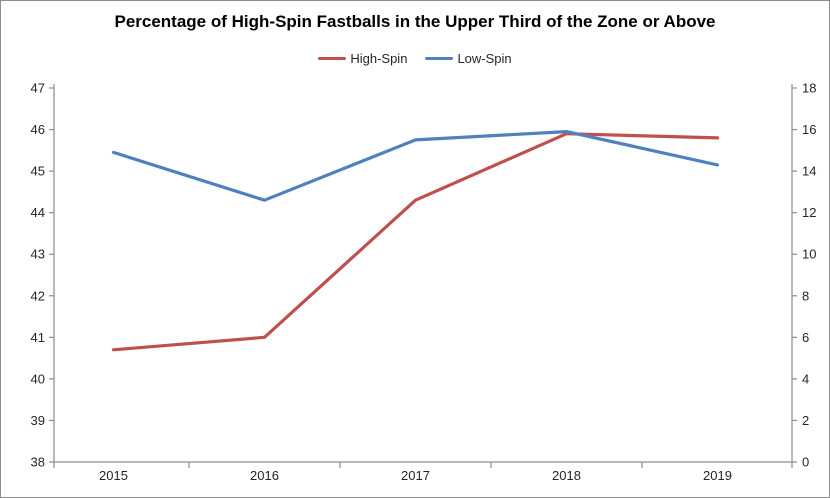 This screenshot has height=498, width=830. Describe the element at coordinates (809, 129) in the screenshot. I see `right-axis-tick-label: 16` at that location.